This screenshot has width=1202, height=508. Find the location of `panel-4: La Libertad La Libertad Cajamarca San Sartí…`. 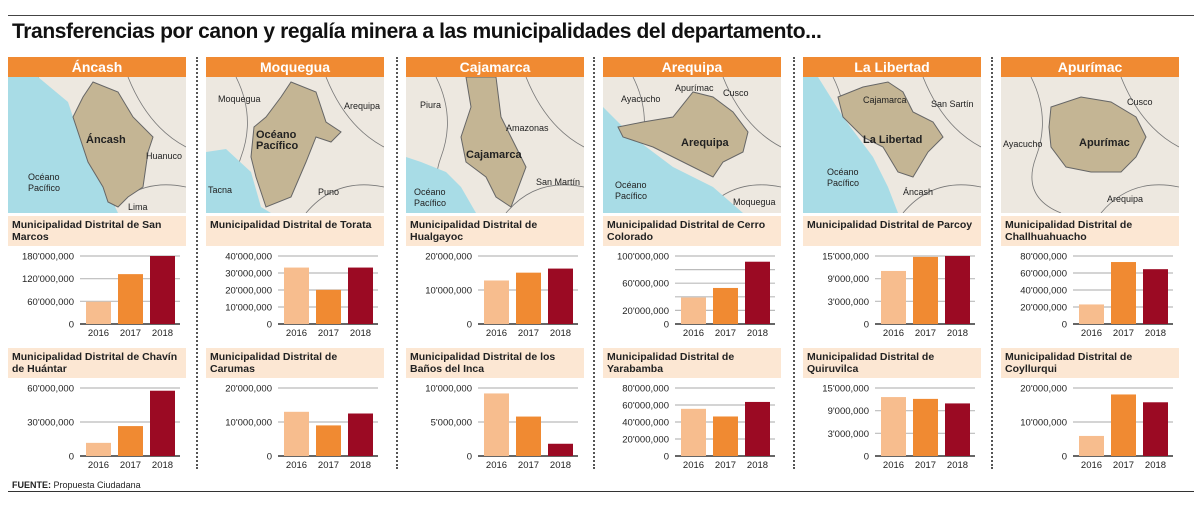

panel-4: La Libertad La Libertad Cajamarca San Sartí… is located at coordinates (892, 267).